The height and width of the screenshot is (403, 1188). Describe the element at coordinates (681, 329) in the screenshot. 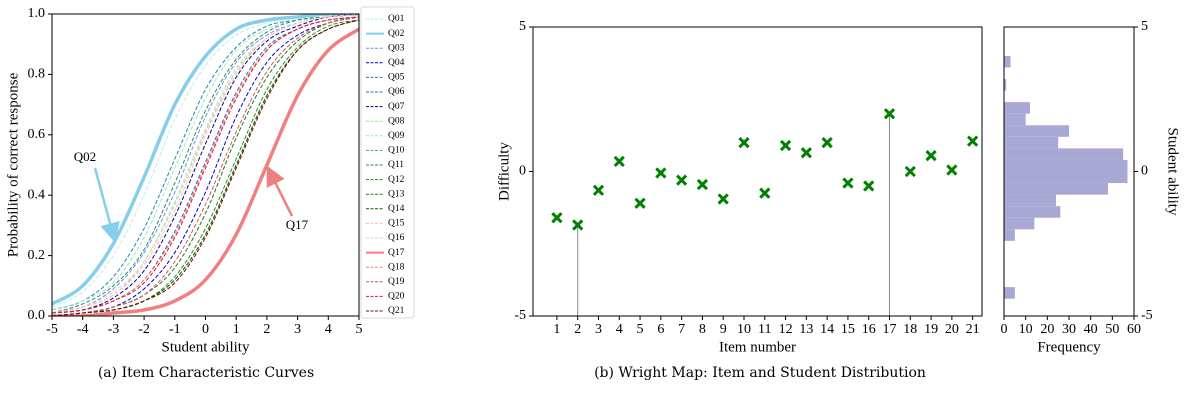

I see `x-tick-label: 7` at that location.